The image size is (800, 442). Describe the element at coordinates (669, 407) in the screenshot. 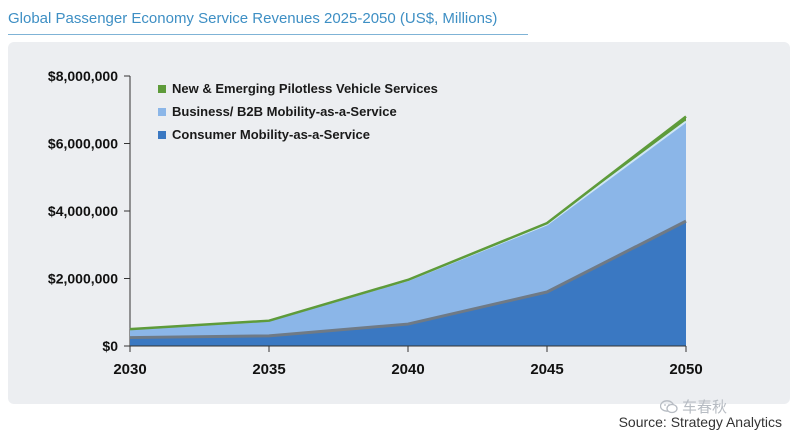

I see `wechat-icon` at that location.